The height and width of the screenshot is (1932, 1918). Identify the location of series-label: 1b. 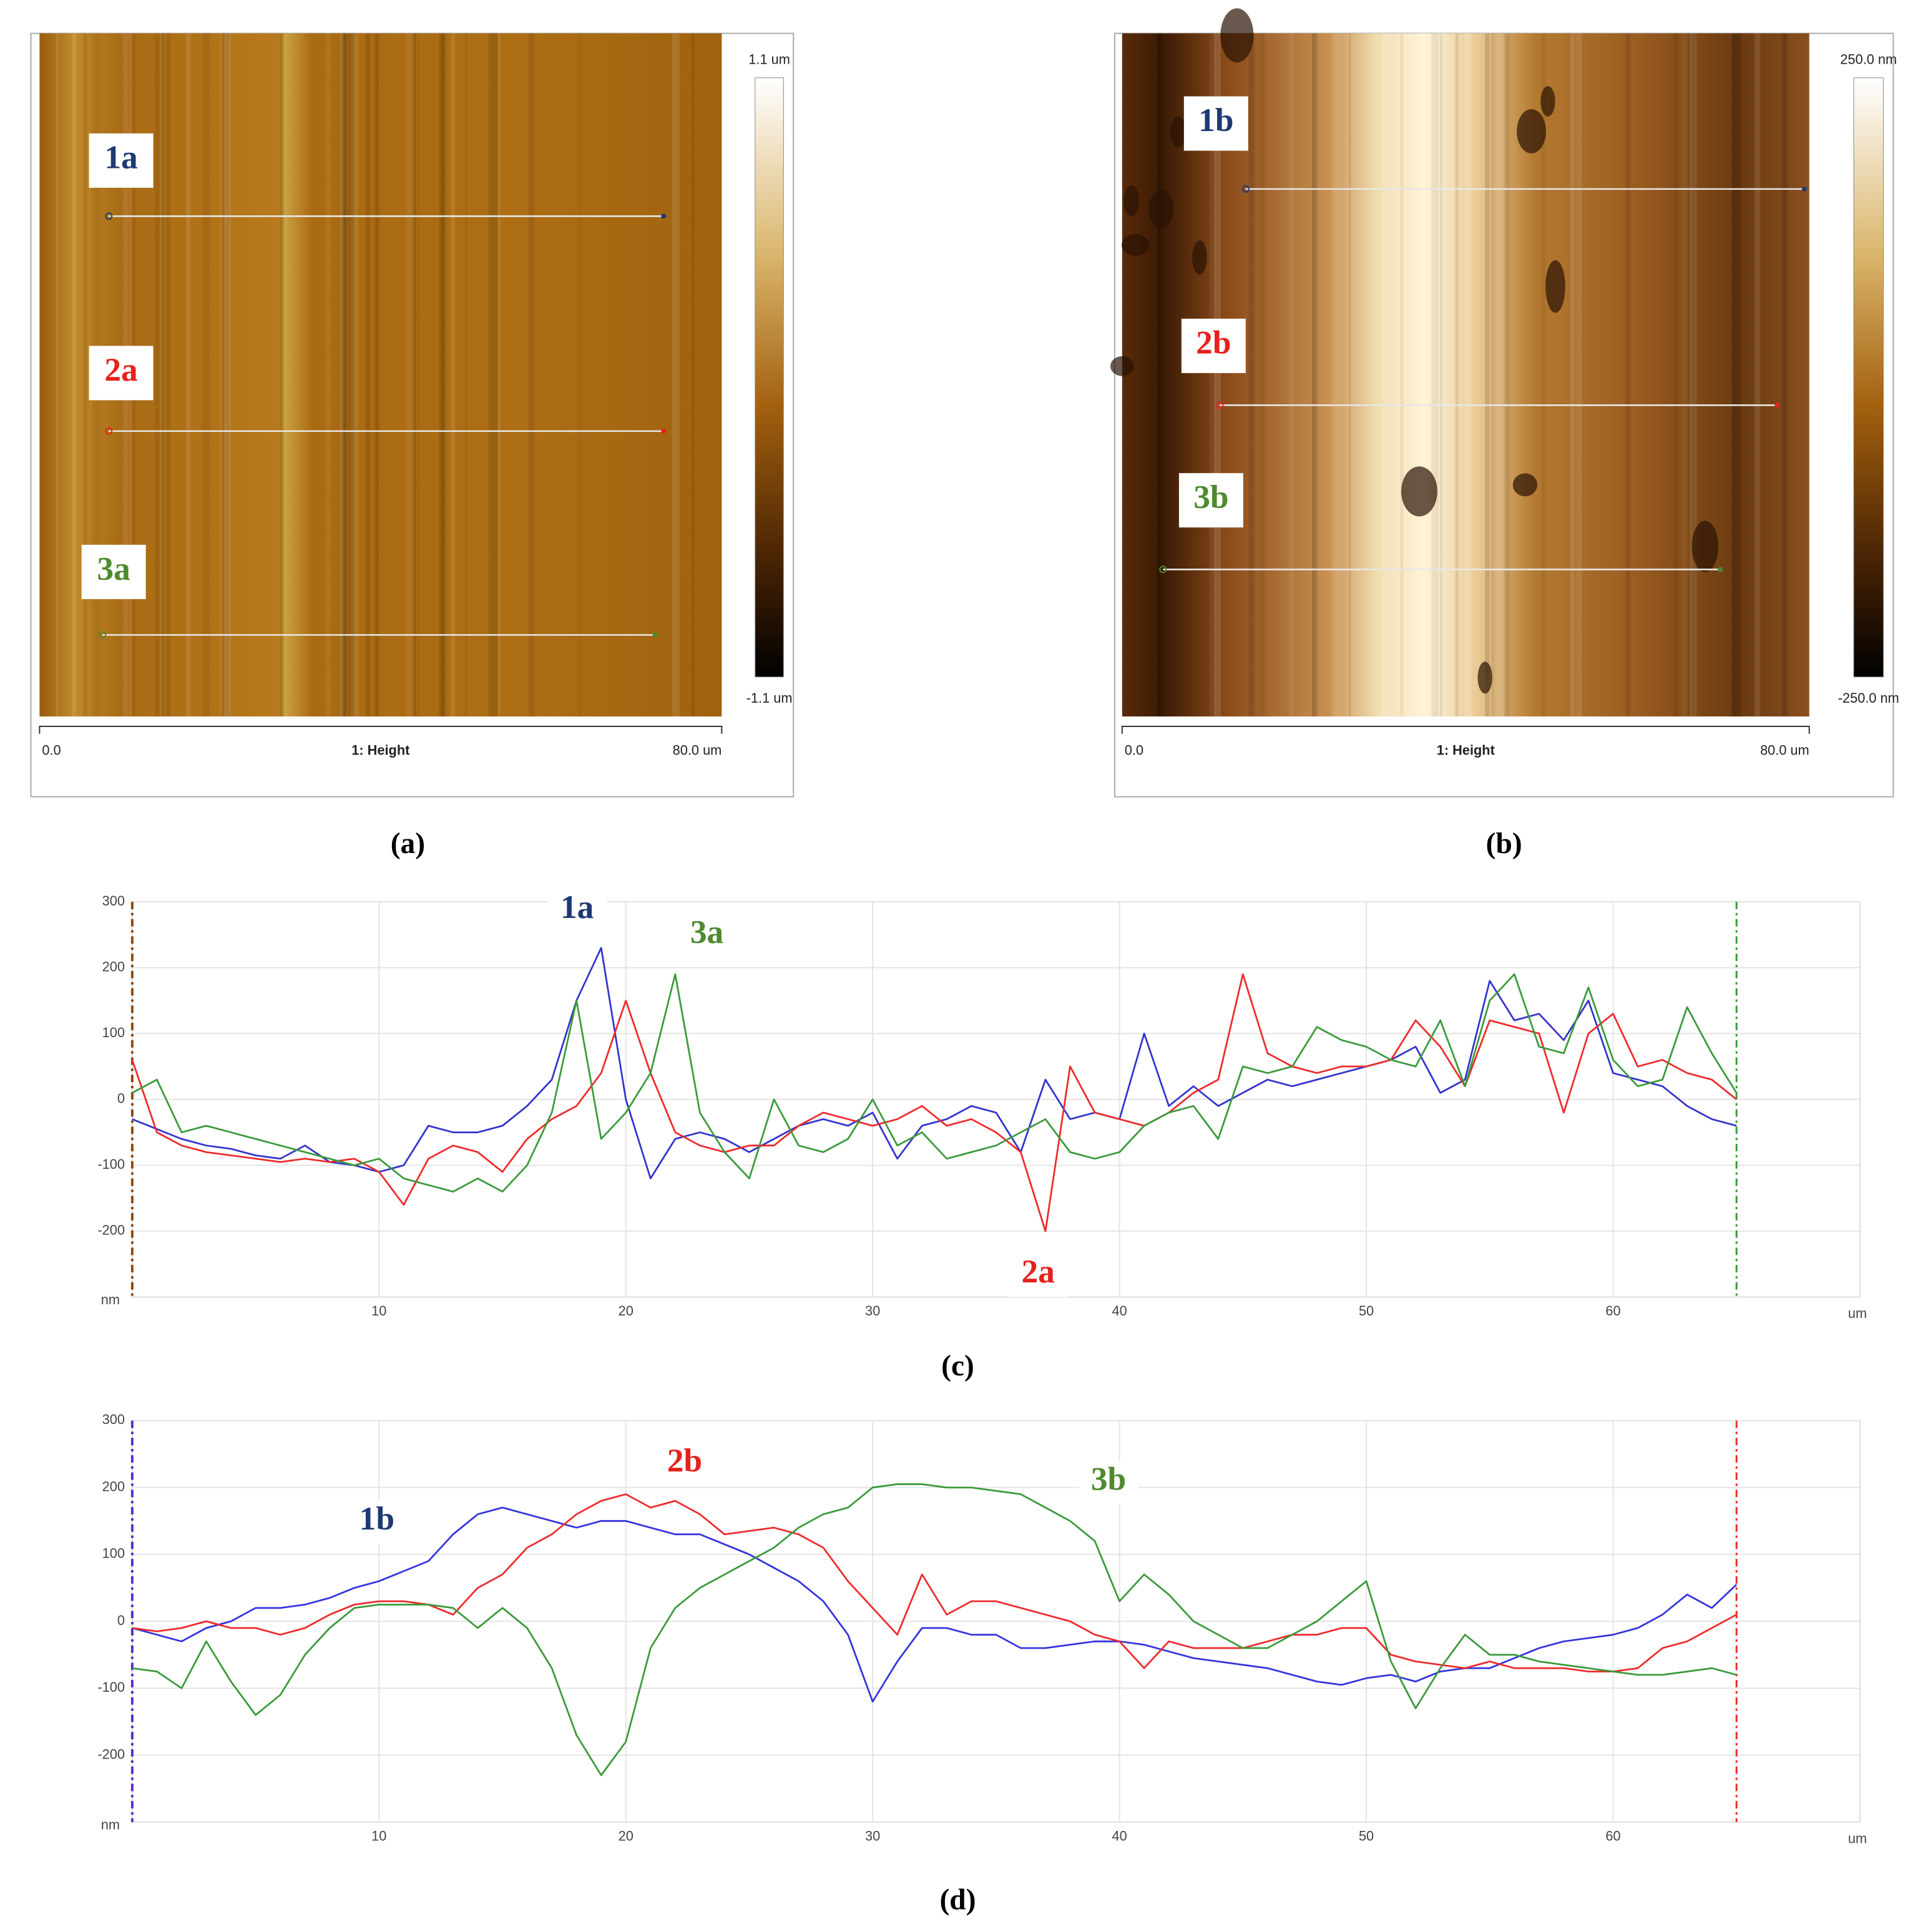
(377, 1518).